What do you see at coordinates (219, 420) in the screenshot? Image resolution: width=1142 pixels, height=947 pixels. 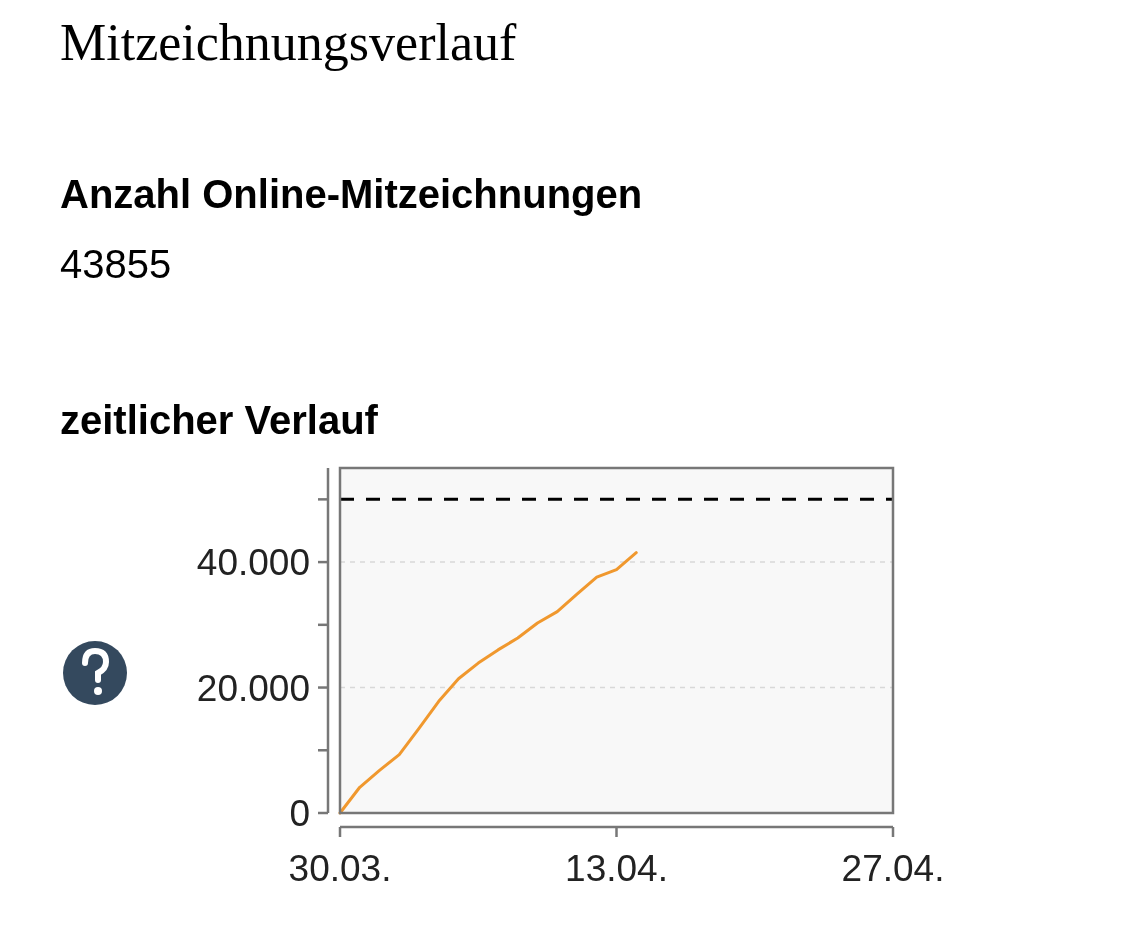 I see `text: zeitlicher Verlauf` at bounding box center [219, 420].